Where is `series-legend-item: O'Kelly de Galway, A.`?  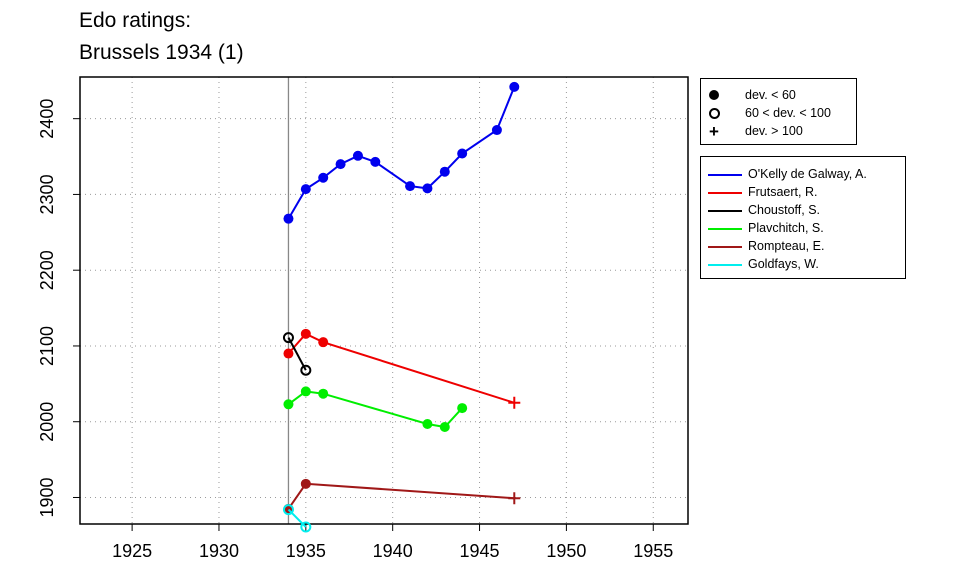
series-legend-item: O'Kelly de Galway, A. is located at coordinates (805, 174).